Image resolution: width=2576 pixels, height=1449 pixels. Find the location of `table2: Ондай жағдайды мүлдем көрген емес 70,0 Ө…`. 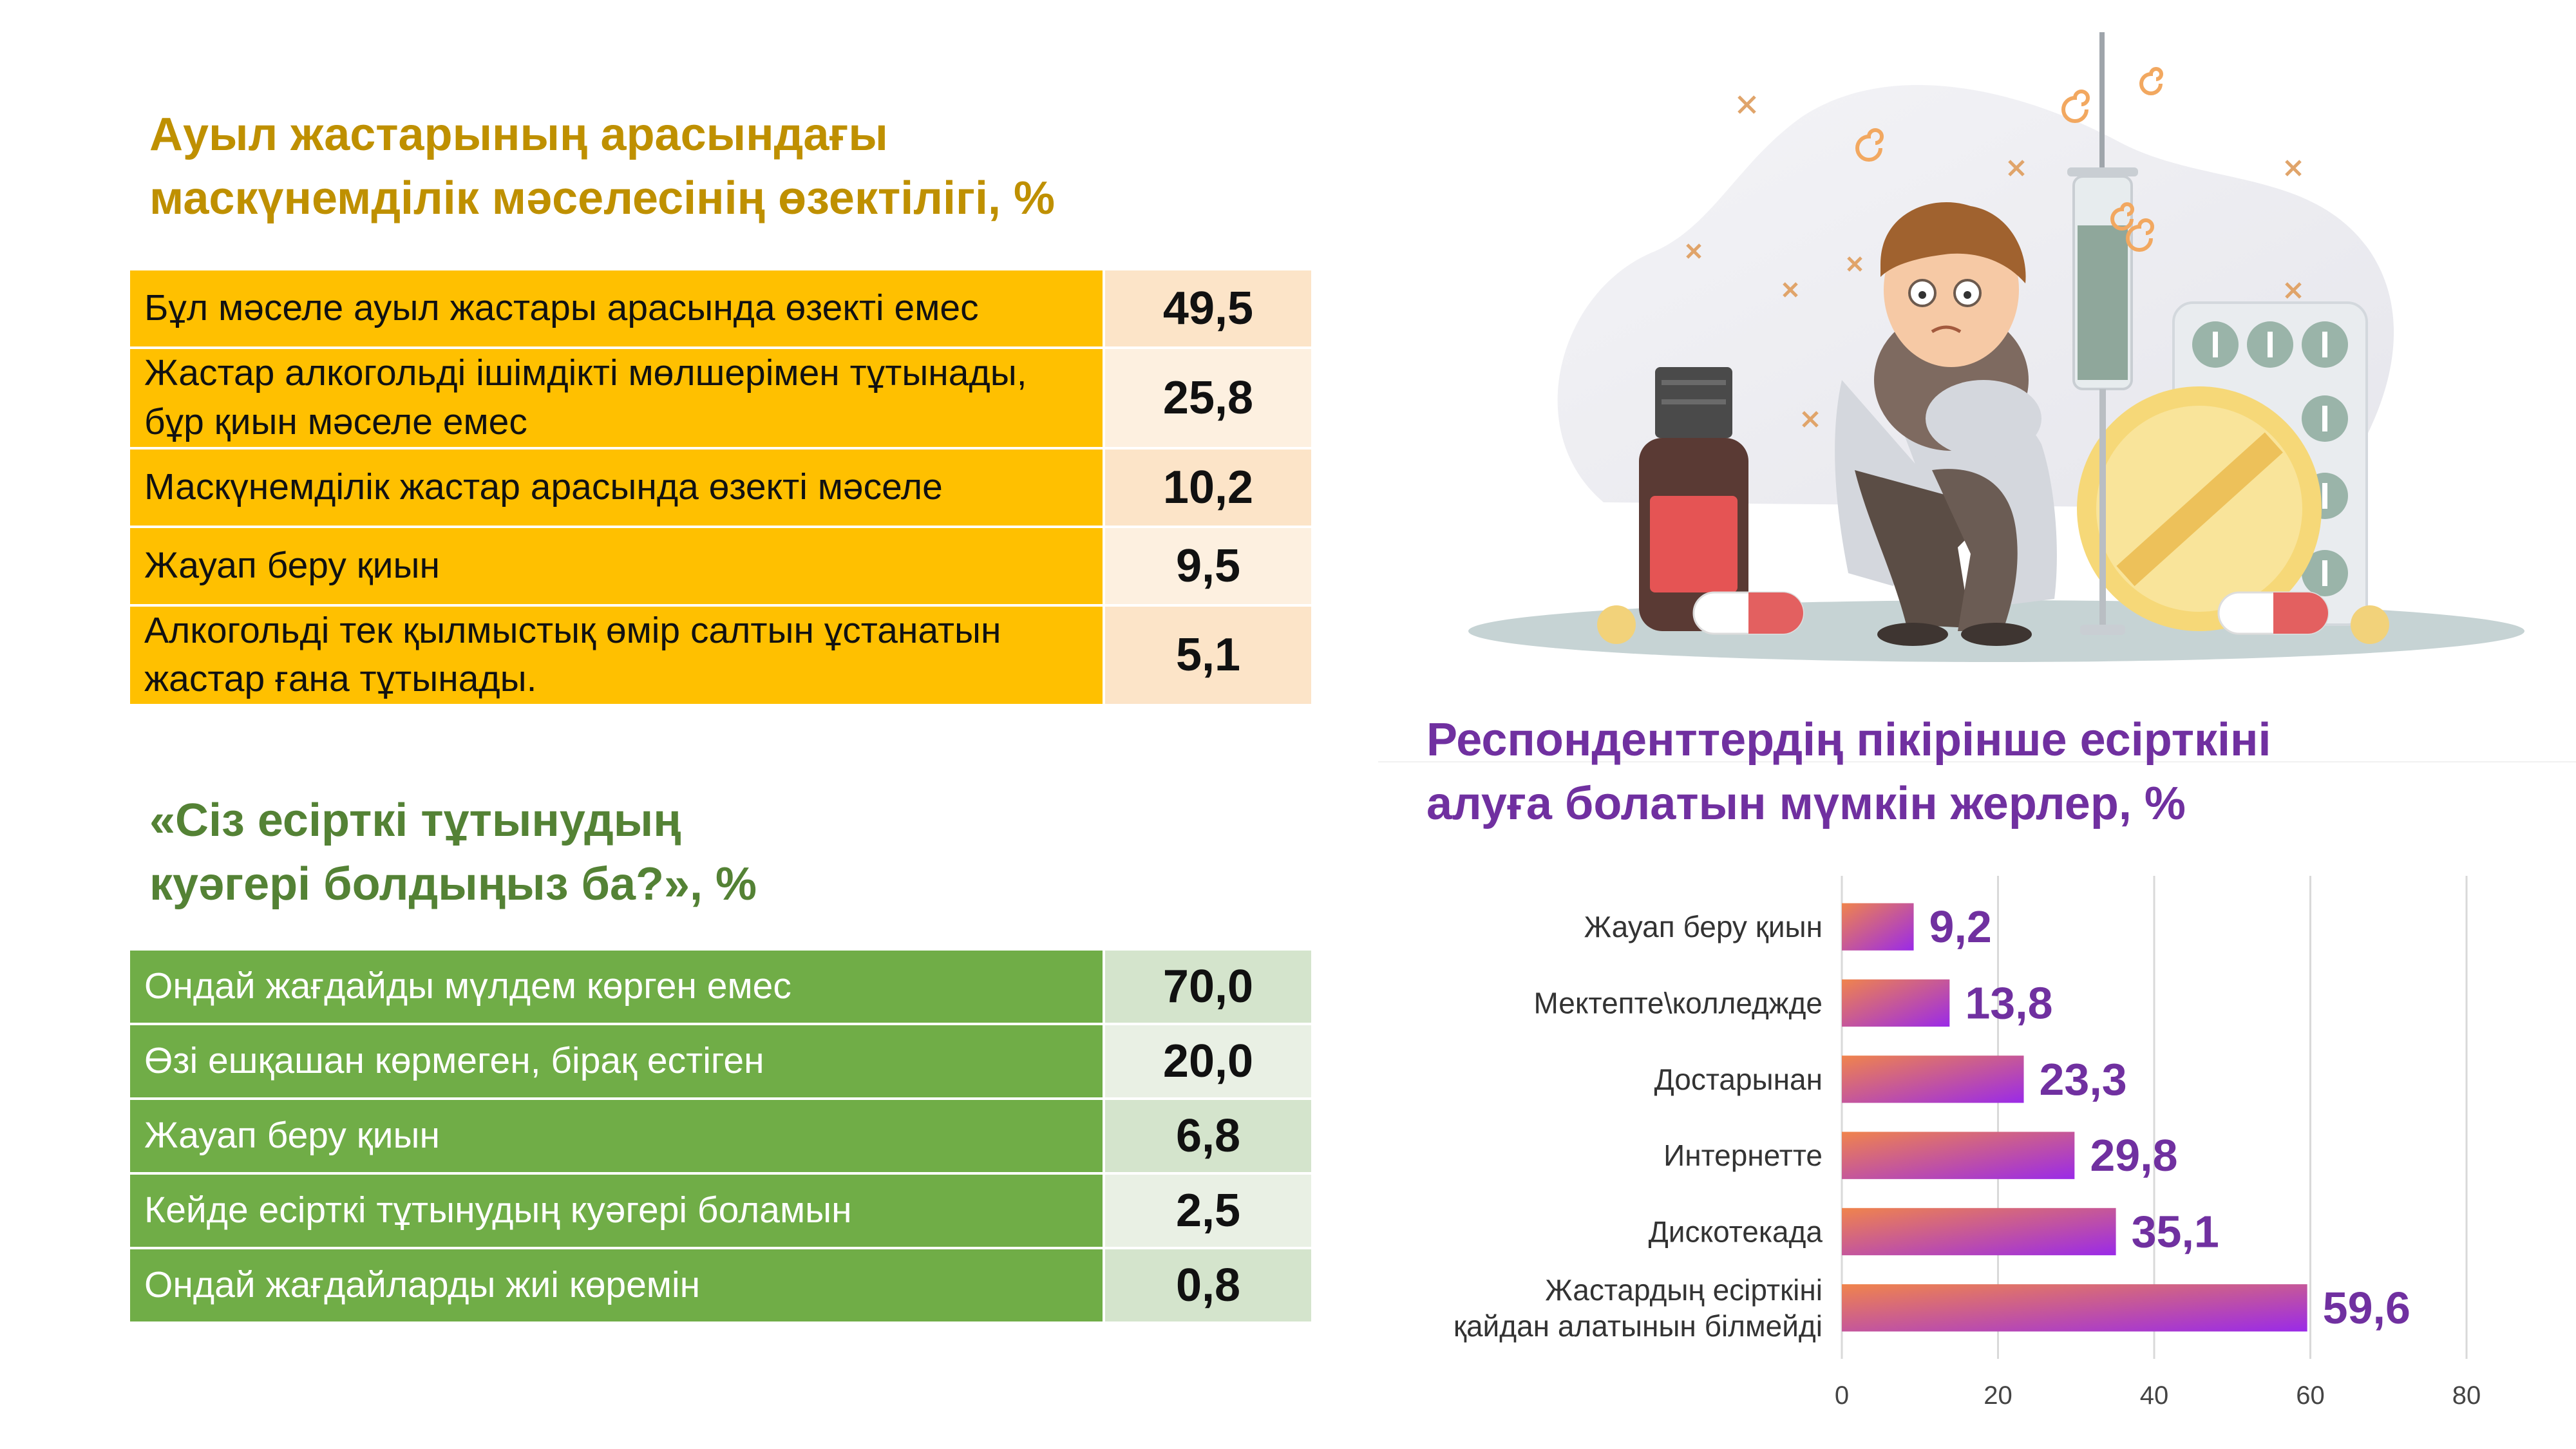

table2: Ондай жағдайды мүлдем көрген емес 70,0 Ө… is located at coordinates (721, 1136).